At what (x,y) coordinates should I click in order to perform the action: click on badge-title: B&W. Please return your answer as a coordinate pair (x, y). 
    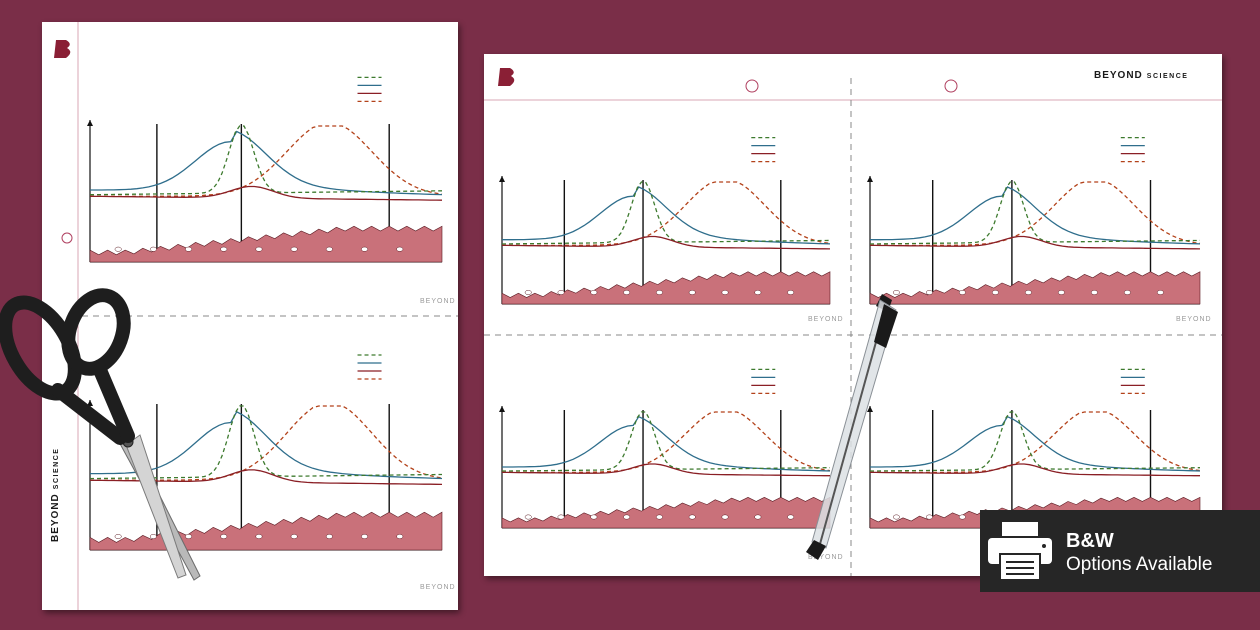
    Looking at the image, I should click on (1090, 541).